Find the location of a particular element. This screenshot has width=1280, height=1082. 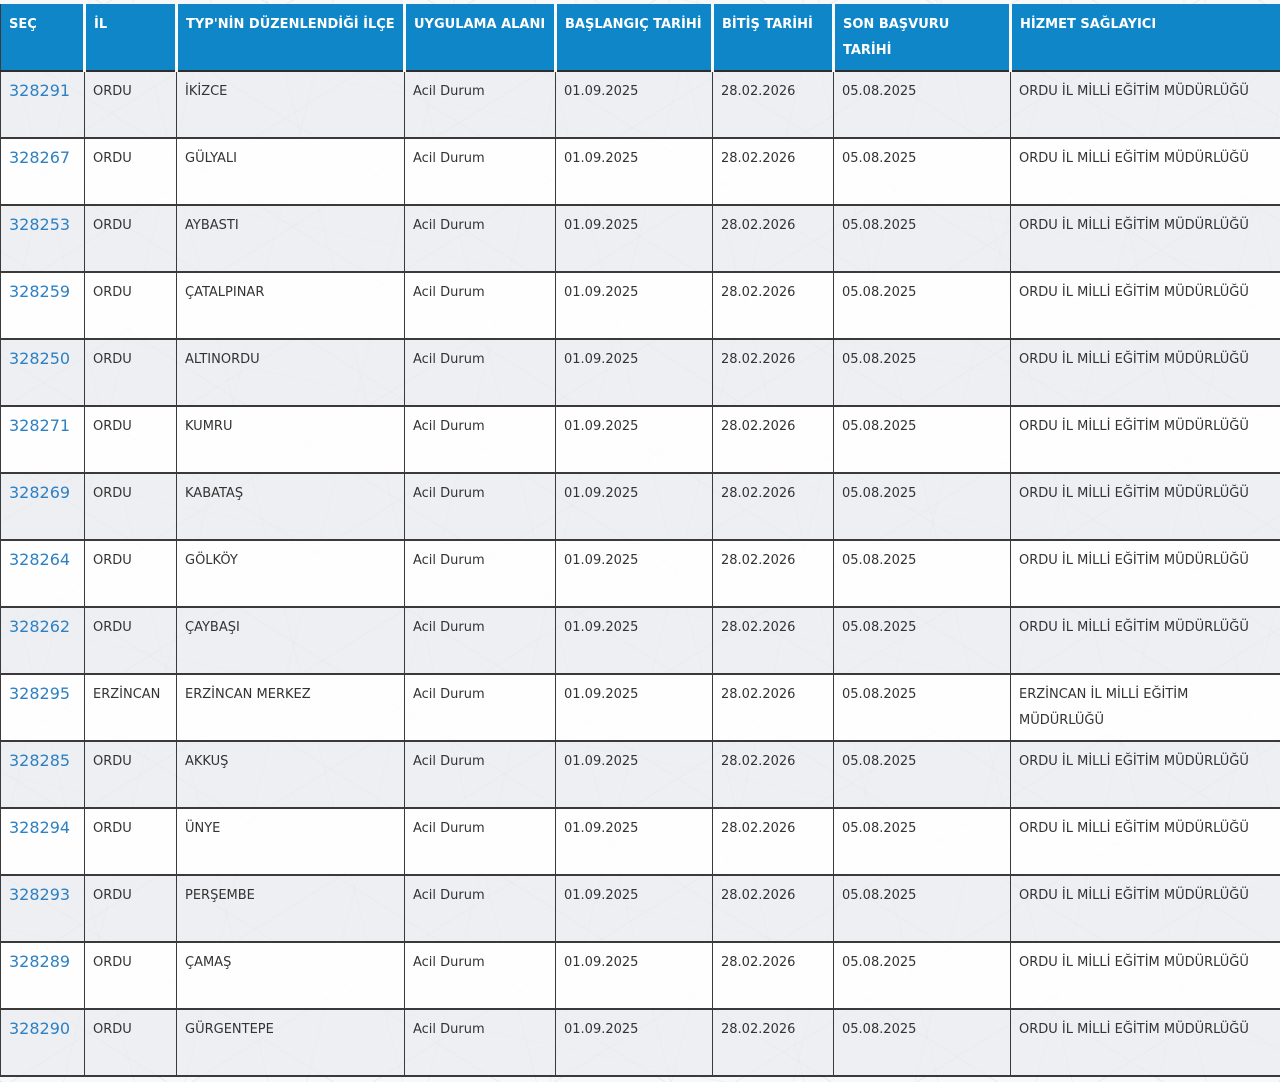

cell-ilce: KABATAŞ is located at coordinates (290, 506).